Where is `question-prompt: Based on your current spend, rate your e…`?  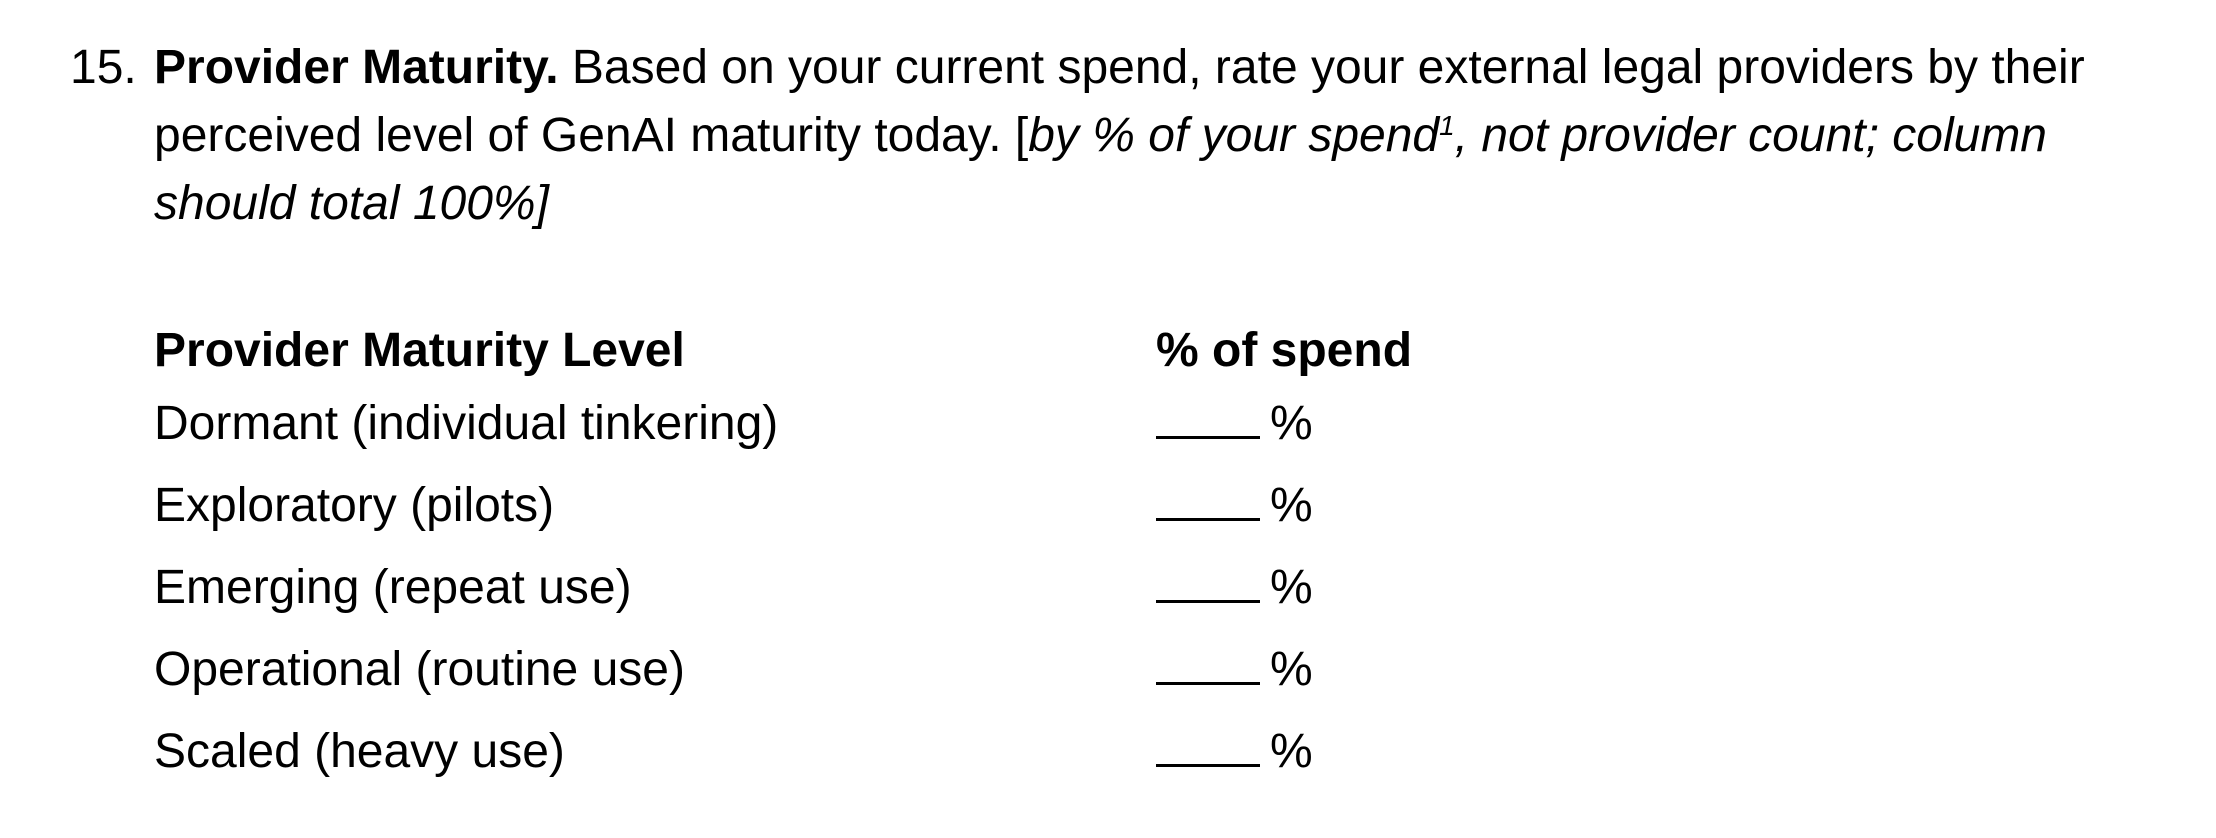
question-prompt: Based on your current spend, rate your e… is located at coordinates (1119, 101).